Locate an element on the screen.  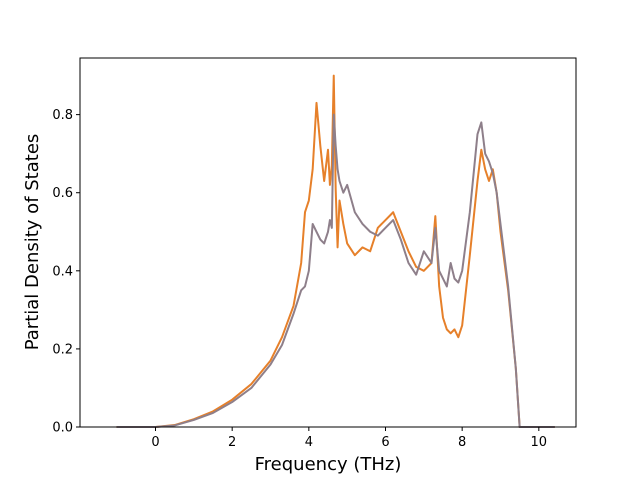
y-tick-label: 0.8 is located at coordinates (62, 115).